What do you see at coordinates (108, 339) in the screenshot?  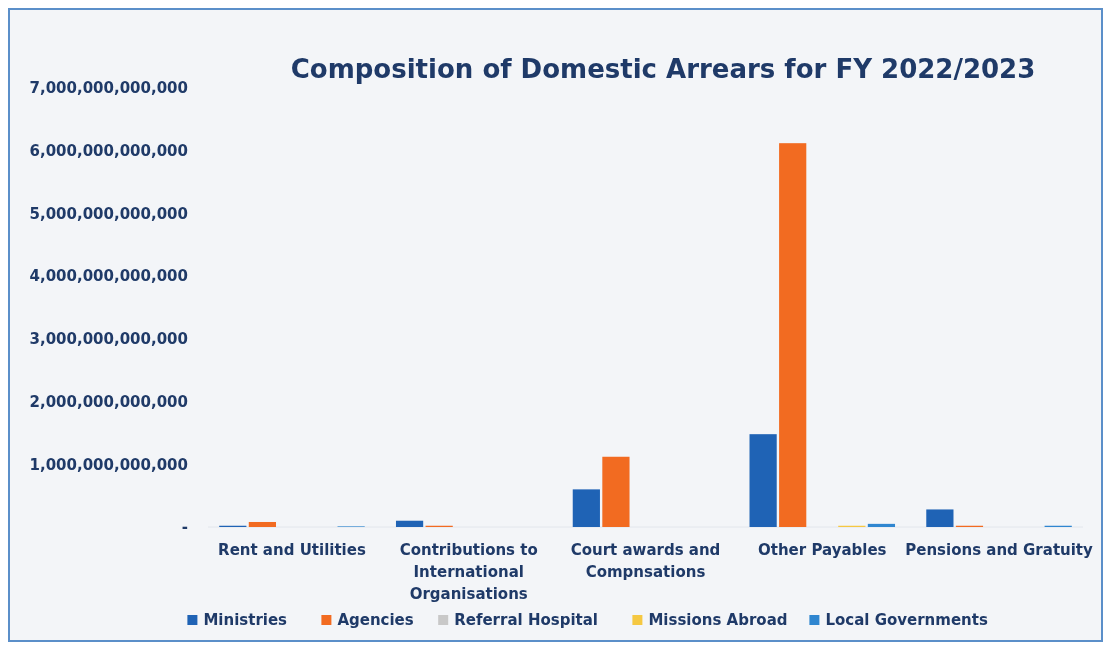 I see `y-tick-label: 3,000,000,000,000` at bounding box center [108, 339].